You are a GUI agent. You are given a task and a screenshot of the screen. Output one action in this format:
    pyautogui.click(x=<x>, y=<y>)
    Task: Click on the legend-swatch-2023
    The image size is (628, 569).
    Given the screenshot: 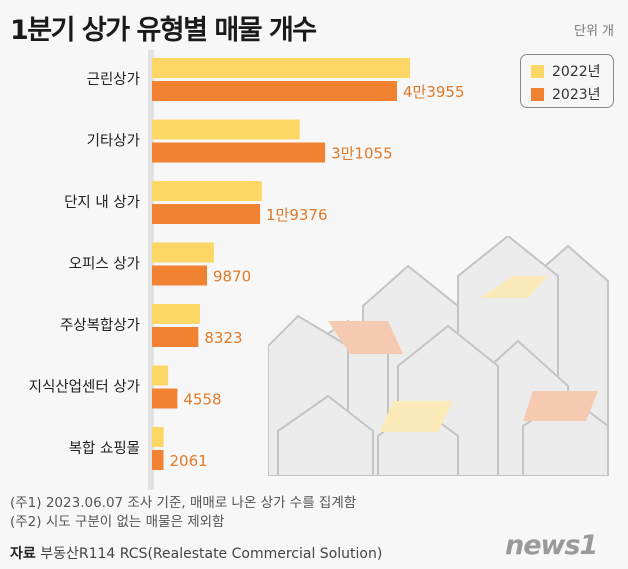 What is the action you would take?
    pyautogui.click(x=537, y=94)
    